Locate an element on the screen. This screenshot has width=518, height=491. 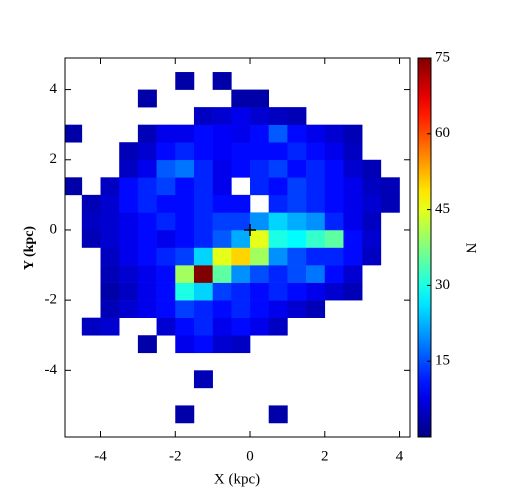
y-tick-label: -4 is located at coordinates (51, 370).